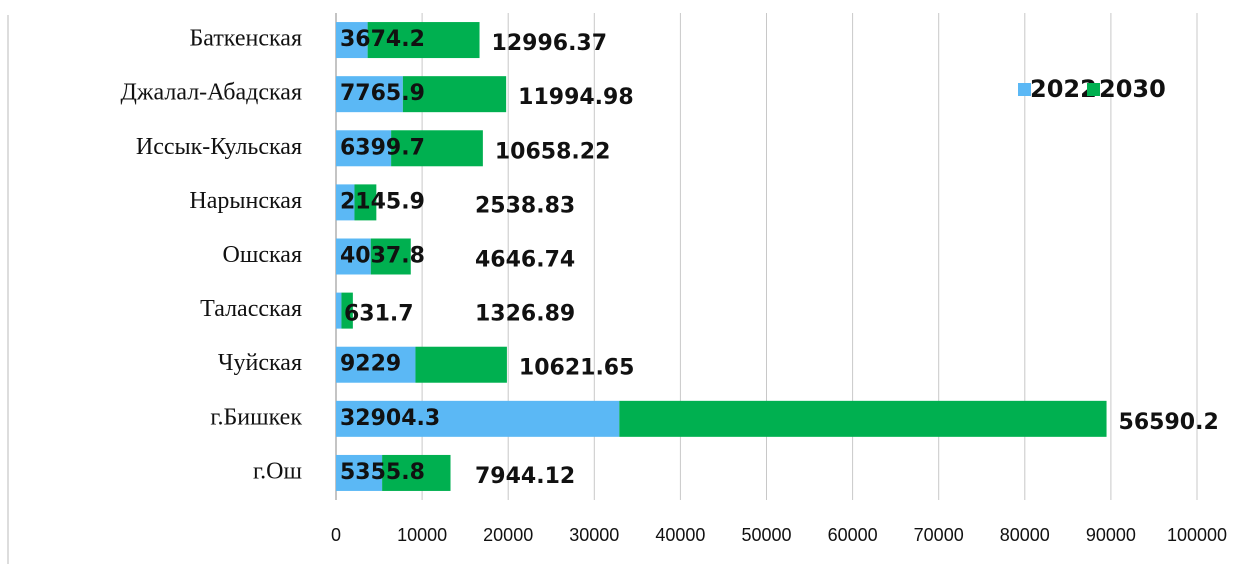  What do you see at coordinates (594, 535) in the screenshot?
I see `x-tick-label: 30000` at bounding box center [594, 535].